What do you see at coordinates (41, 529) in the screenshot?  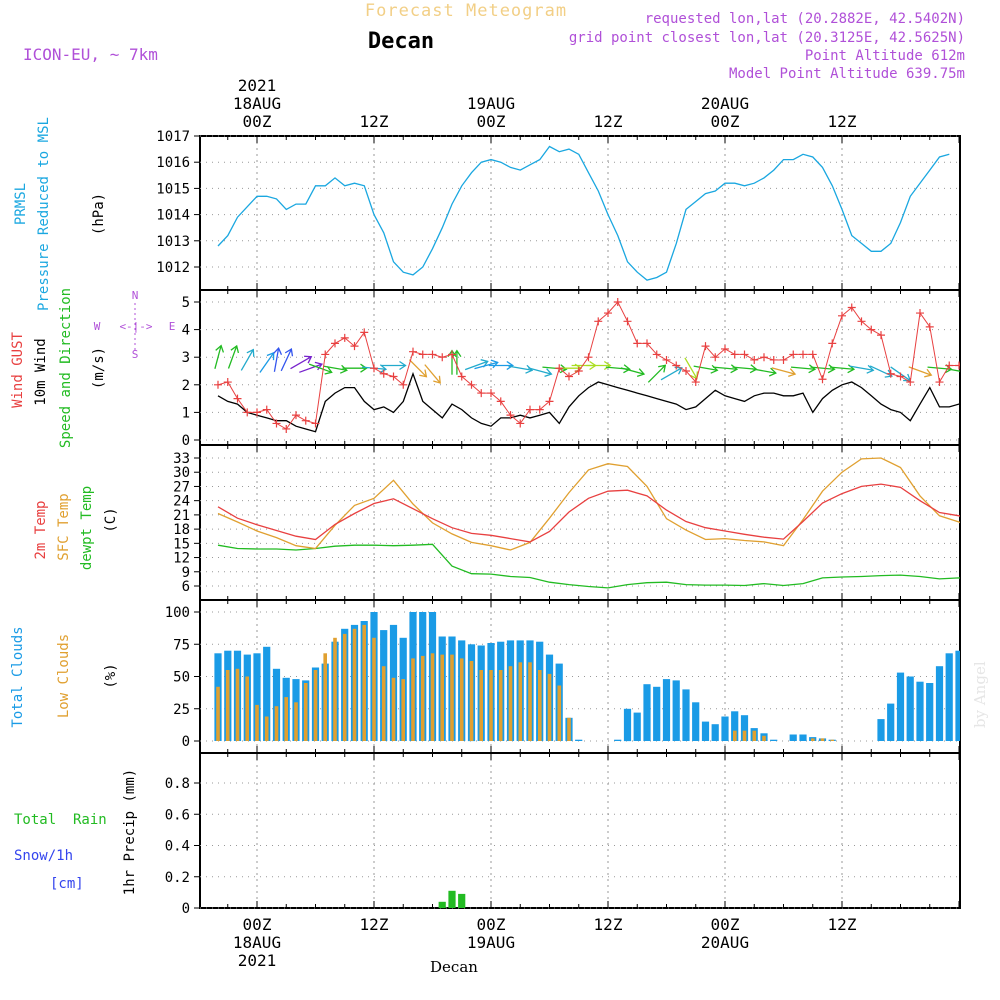 I see `temp-label-1: 2m Temp` at bounding box center [41, 529].